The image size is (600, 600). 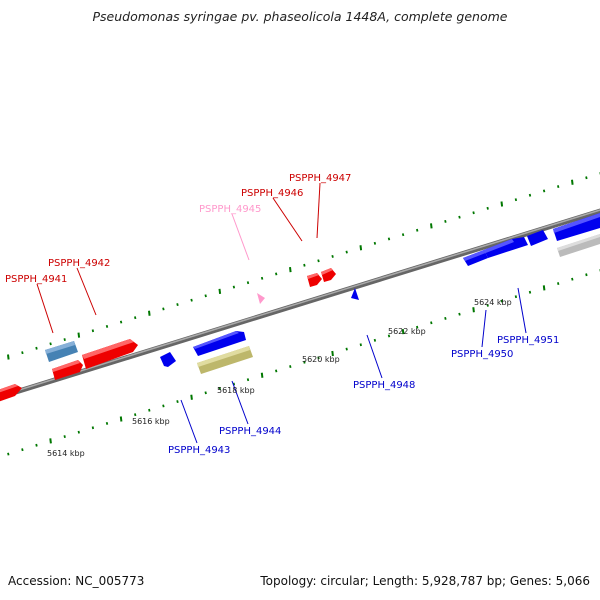 What do you see at coordinates (79, 263) in the screenshot?
I see `gene-label-4942: PSPPH_4942` at bounding box center [79, 263].